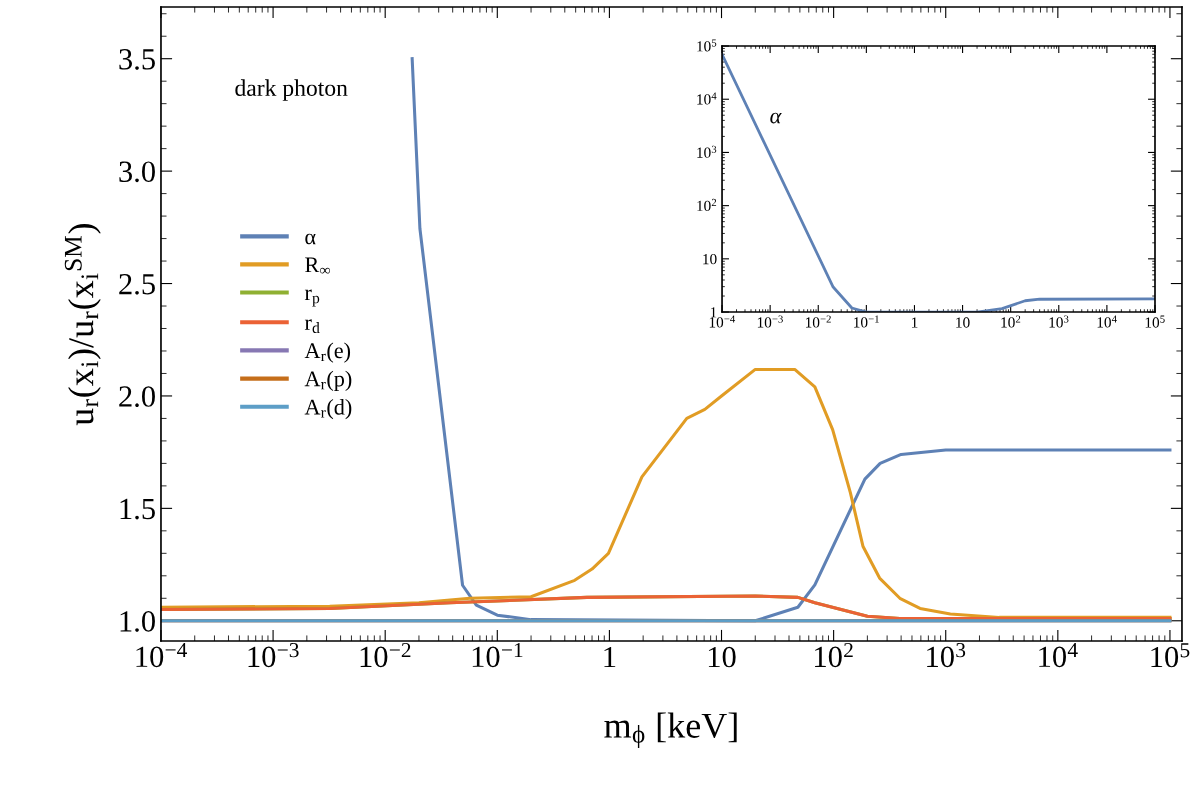 This screenshot has height=795, width=1204. Describe the element at coordinates (710, 259) in the screenshot. I see `y-tick-label: 10` at that location.